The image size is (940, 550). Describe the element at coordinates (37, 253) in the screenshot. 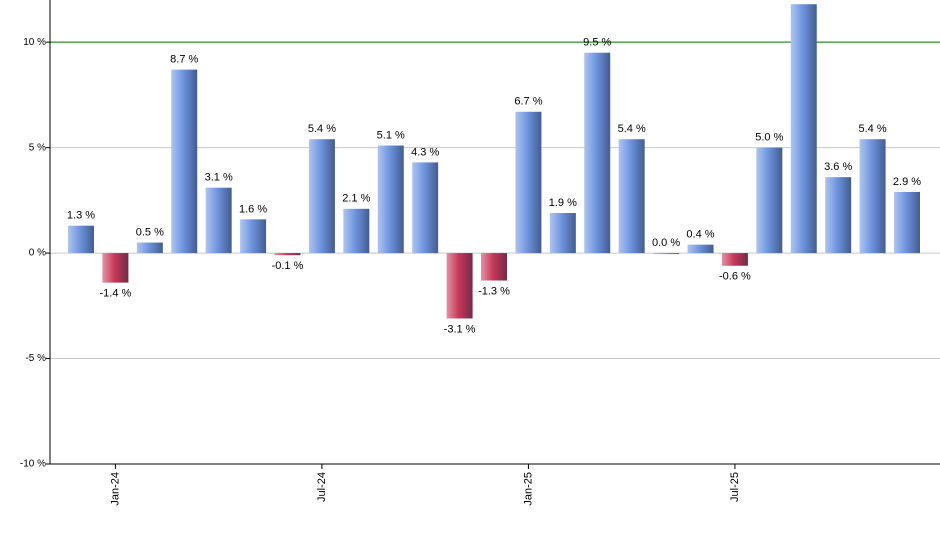

I see `y-tick-label: 0 %` at that location.